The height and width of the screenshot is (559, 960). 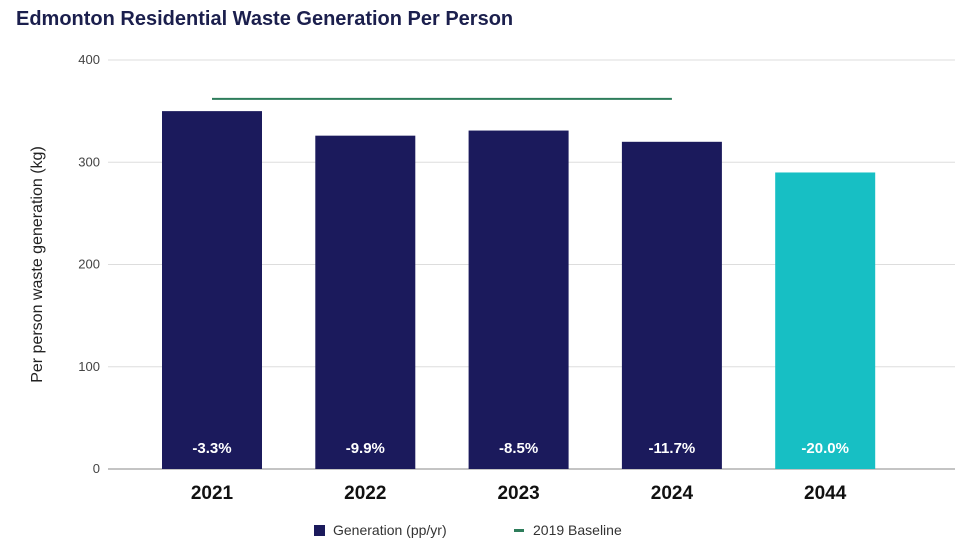 What do you see at coordinates (89, 161) in the screenshot?
I see `y-tick-label: 300` at bounding box center [89, 161].